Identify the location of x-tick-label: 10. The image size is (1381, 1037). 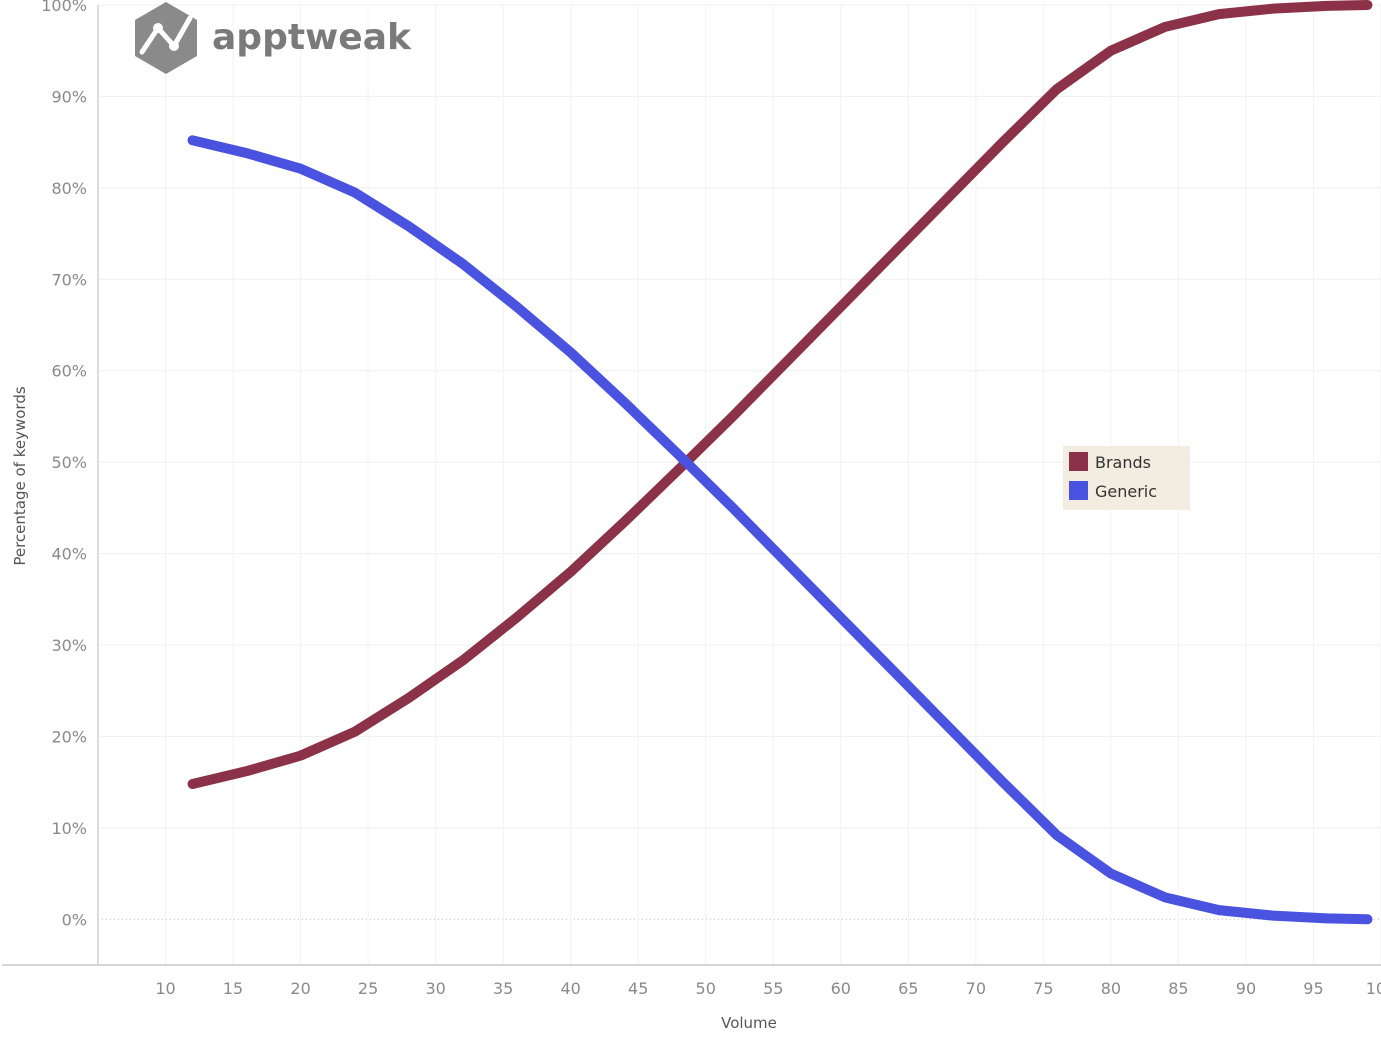
(165, 988).